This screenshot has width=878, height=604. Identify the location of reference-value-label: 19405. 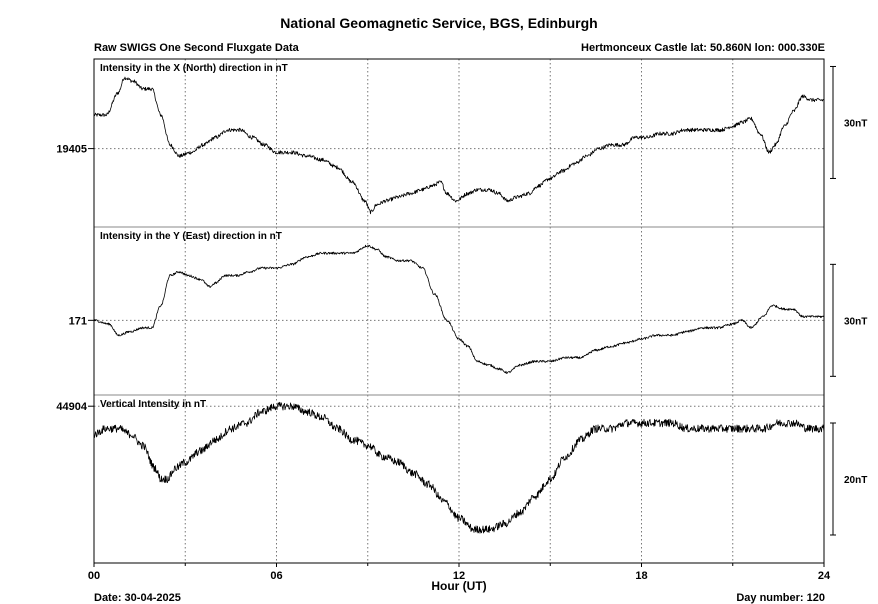
(71, 150).